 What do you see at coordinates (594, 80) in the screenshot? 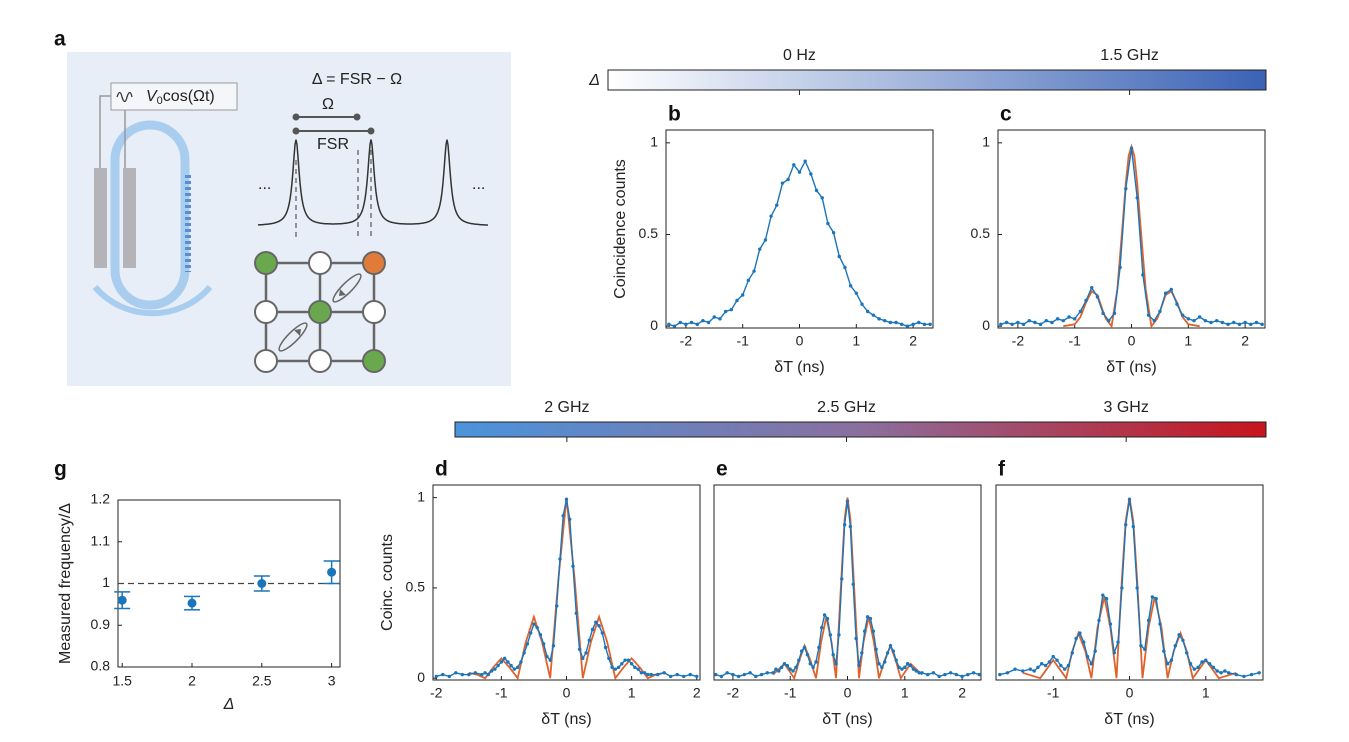
I see `colorbar-title: Δ` at bounding box center [594, 80].